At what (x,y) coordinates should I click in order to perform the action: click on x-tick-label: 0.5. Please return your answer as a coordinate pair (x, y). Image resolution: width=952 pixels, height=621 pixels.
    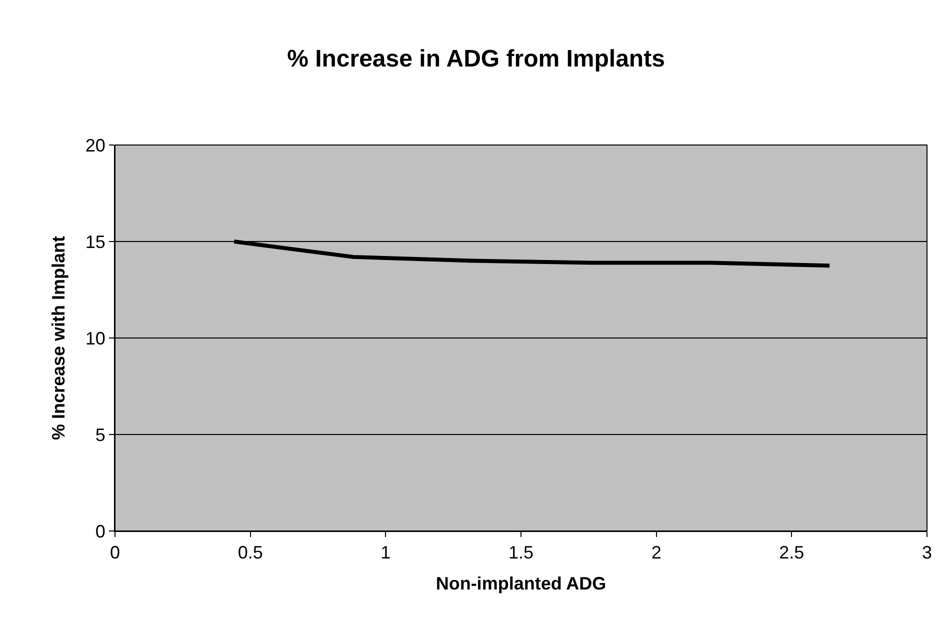
    Looking at the image, I should click on (250, 552).